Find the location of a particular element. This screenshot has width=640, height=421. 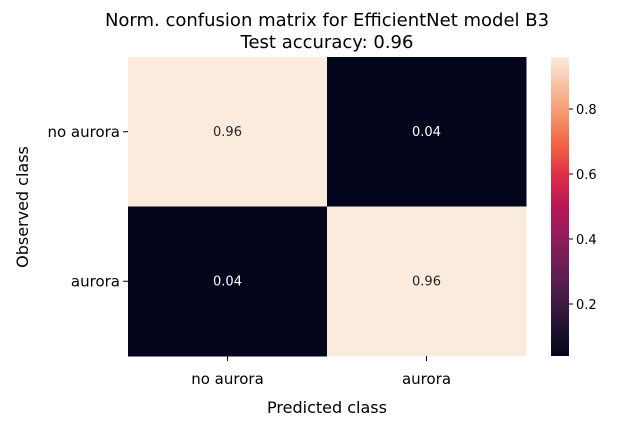

y-axis-ticks: no aurora aurora is located at coordinates (87, 206).